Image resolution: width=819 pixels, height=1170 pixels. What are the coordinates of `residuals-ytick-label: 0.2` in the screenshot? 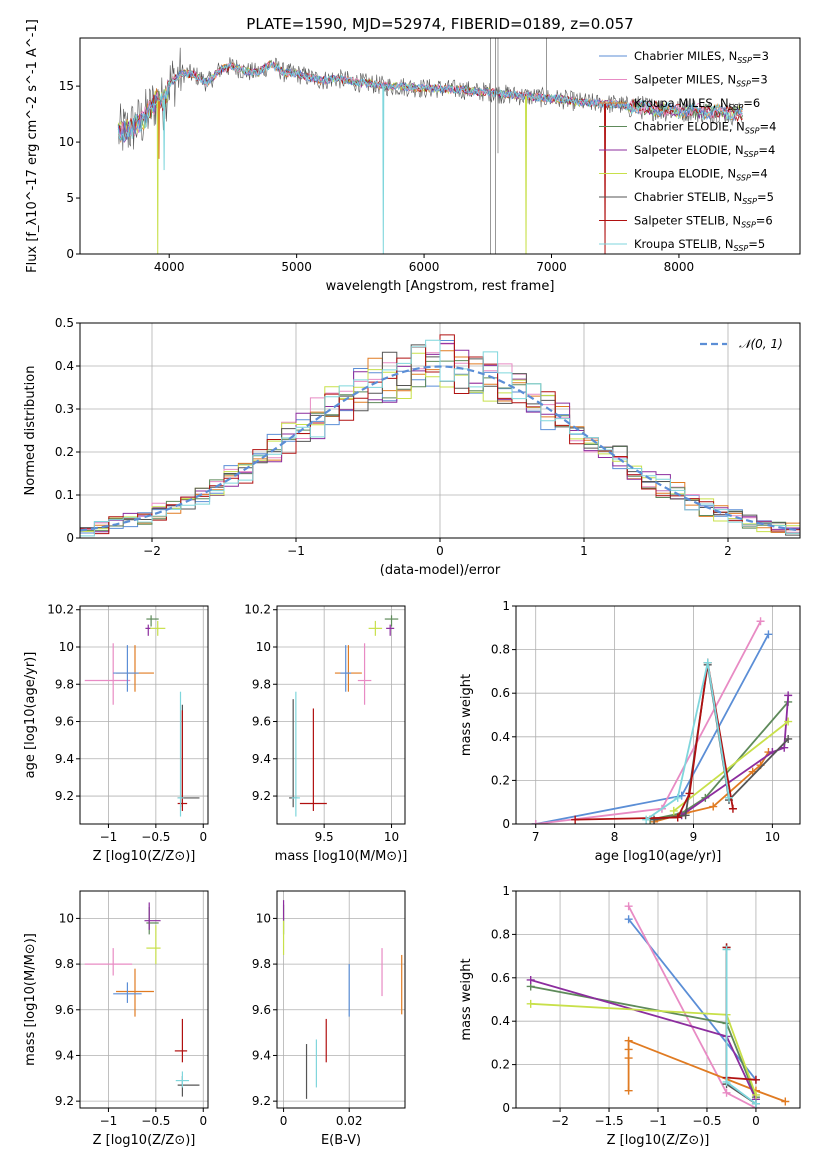 It's located at (64, 452).